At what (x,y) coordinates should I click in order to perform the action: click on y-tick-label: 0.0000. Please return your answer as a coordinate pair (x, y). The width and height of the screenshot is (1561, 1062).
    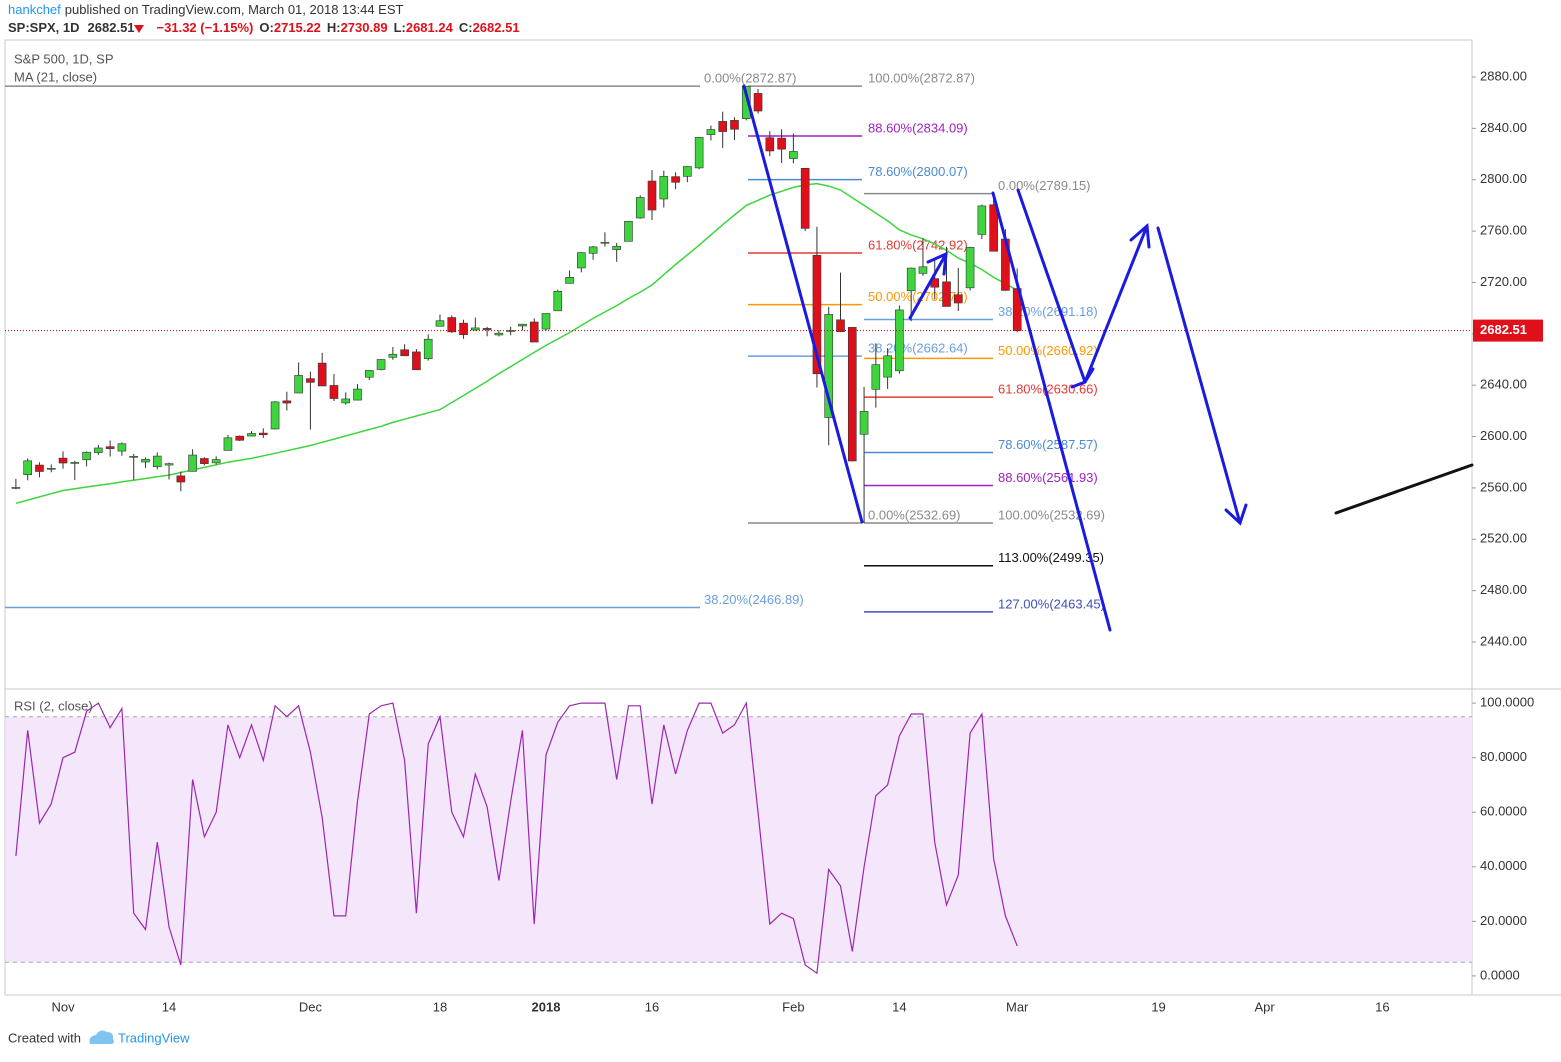
    Looking at the image, I should click on (1500, 974).